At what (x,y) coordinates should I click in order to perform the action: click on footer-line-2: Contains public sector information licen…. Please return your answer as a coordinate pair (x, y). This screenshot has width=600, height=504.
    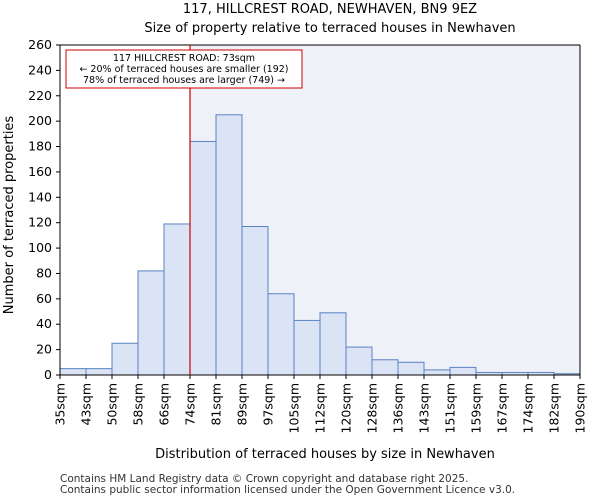
    Looking at the image, I should click on (288, 490).